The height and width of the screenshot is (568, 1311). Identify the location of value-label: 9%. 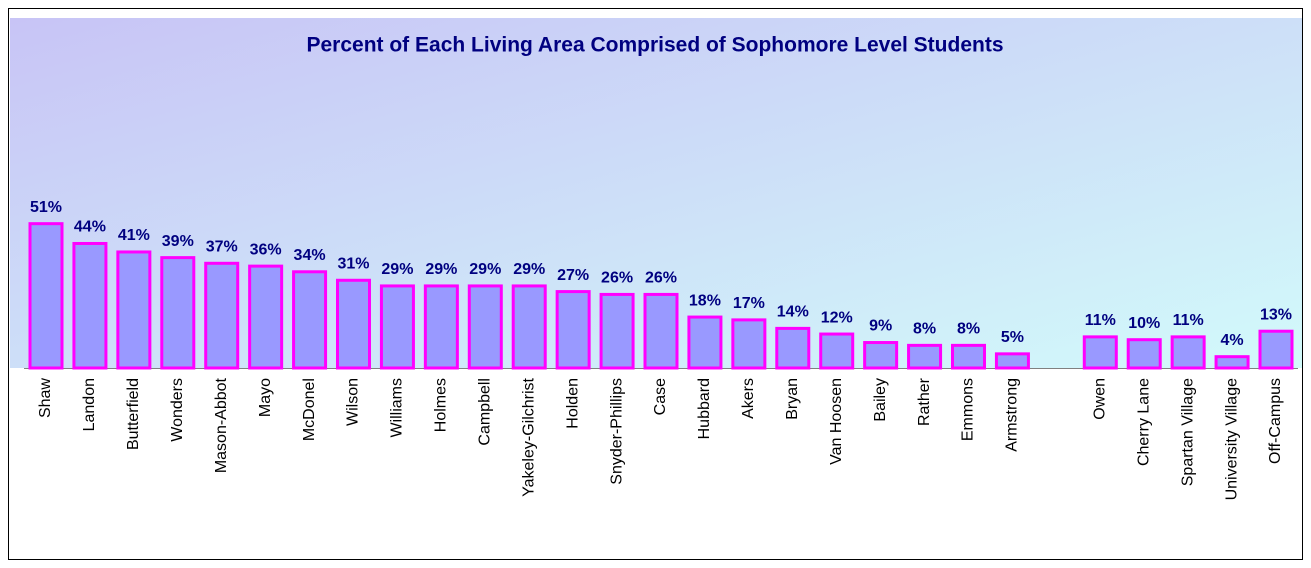
(880, 326).